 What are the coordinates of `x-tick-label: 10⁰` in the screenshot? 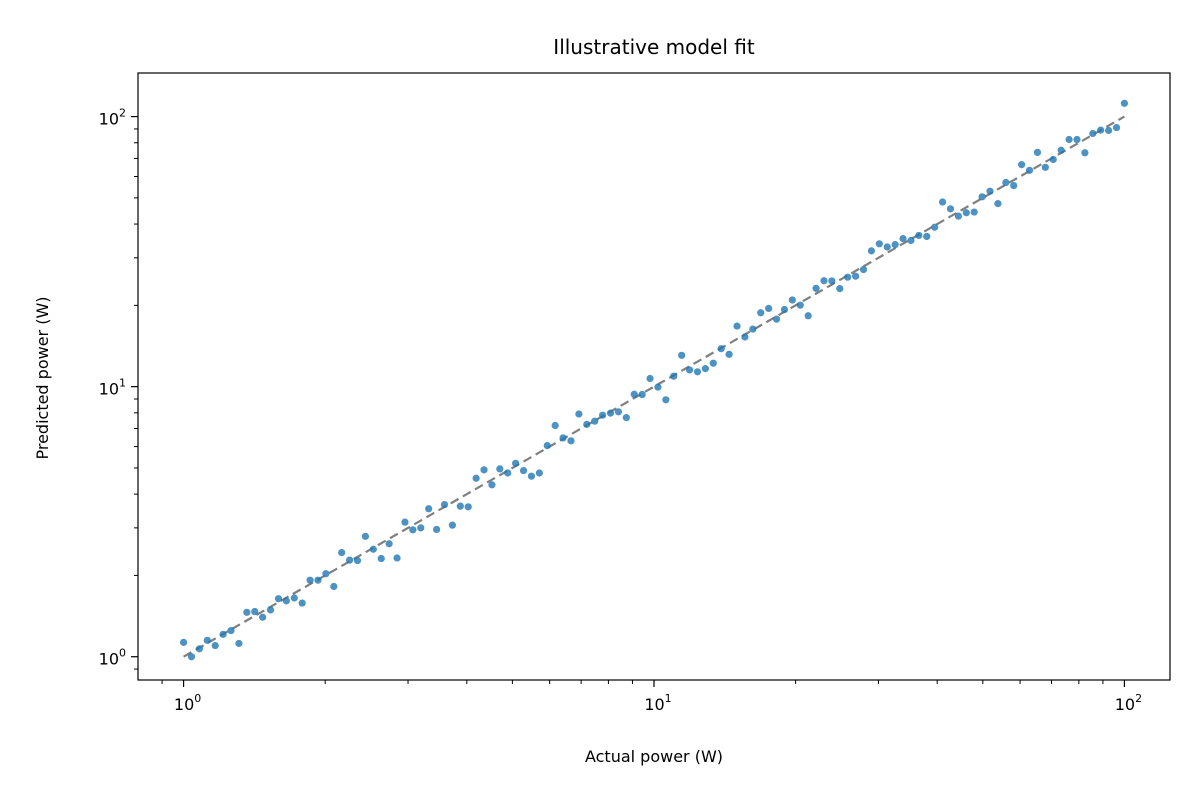 It's located at (187, 703).